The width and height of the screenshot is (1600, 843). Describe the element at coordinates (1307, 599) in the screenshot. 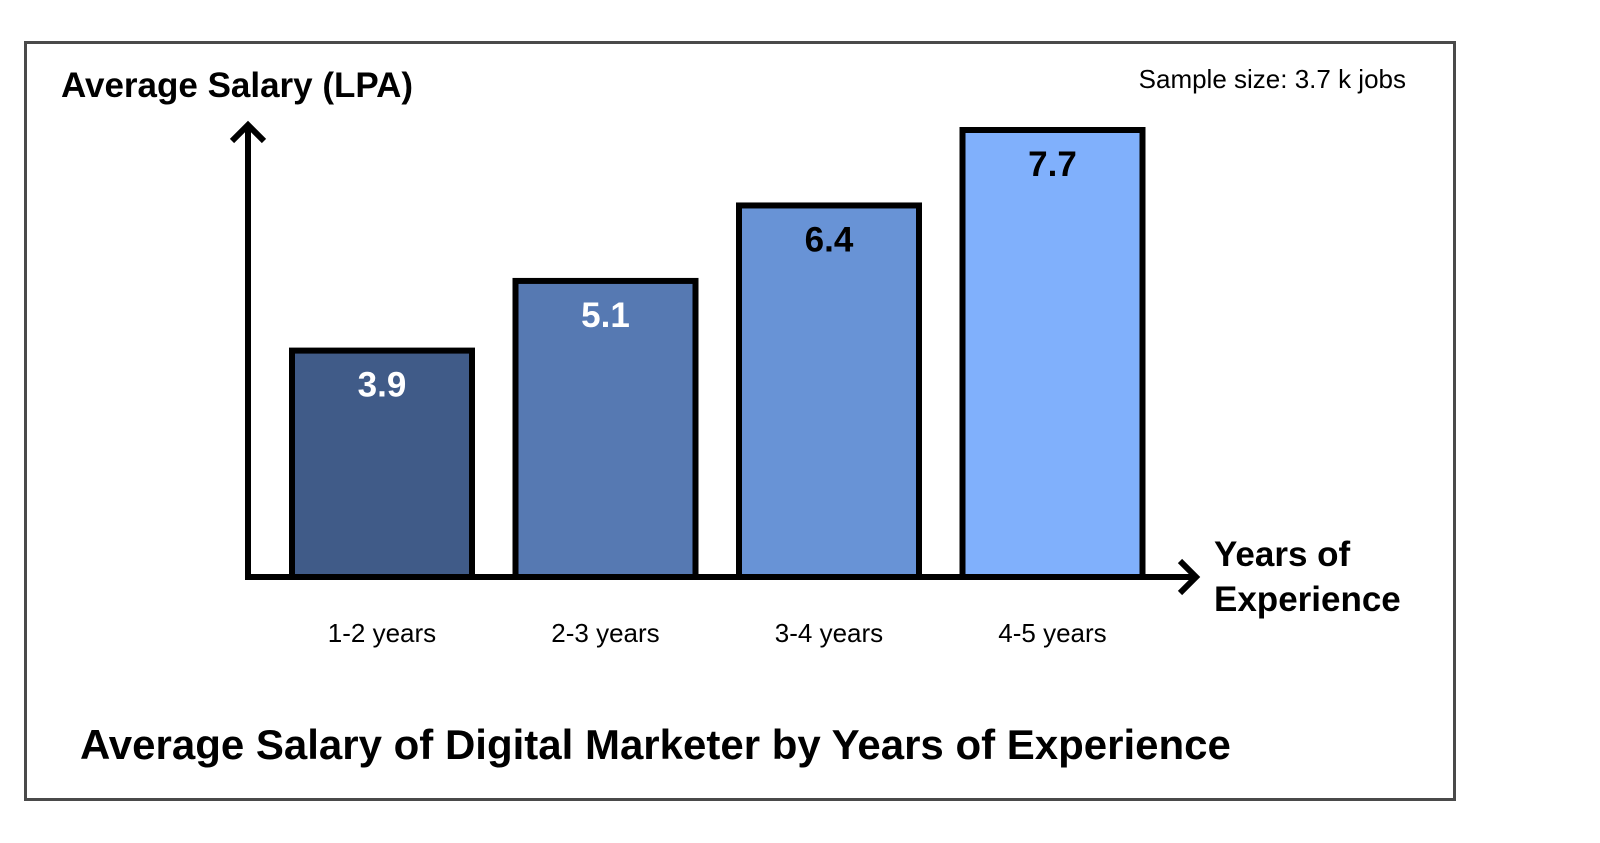

I see `x-axis-label-line-2: Experience` at that location.